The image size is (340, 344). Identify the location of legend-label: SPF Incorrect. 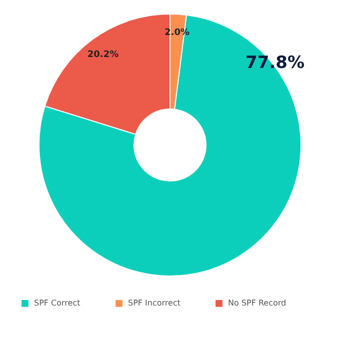
(154, 303).